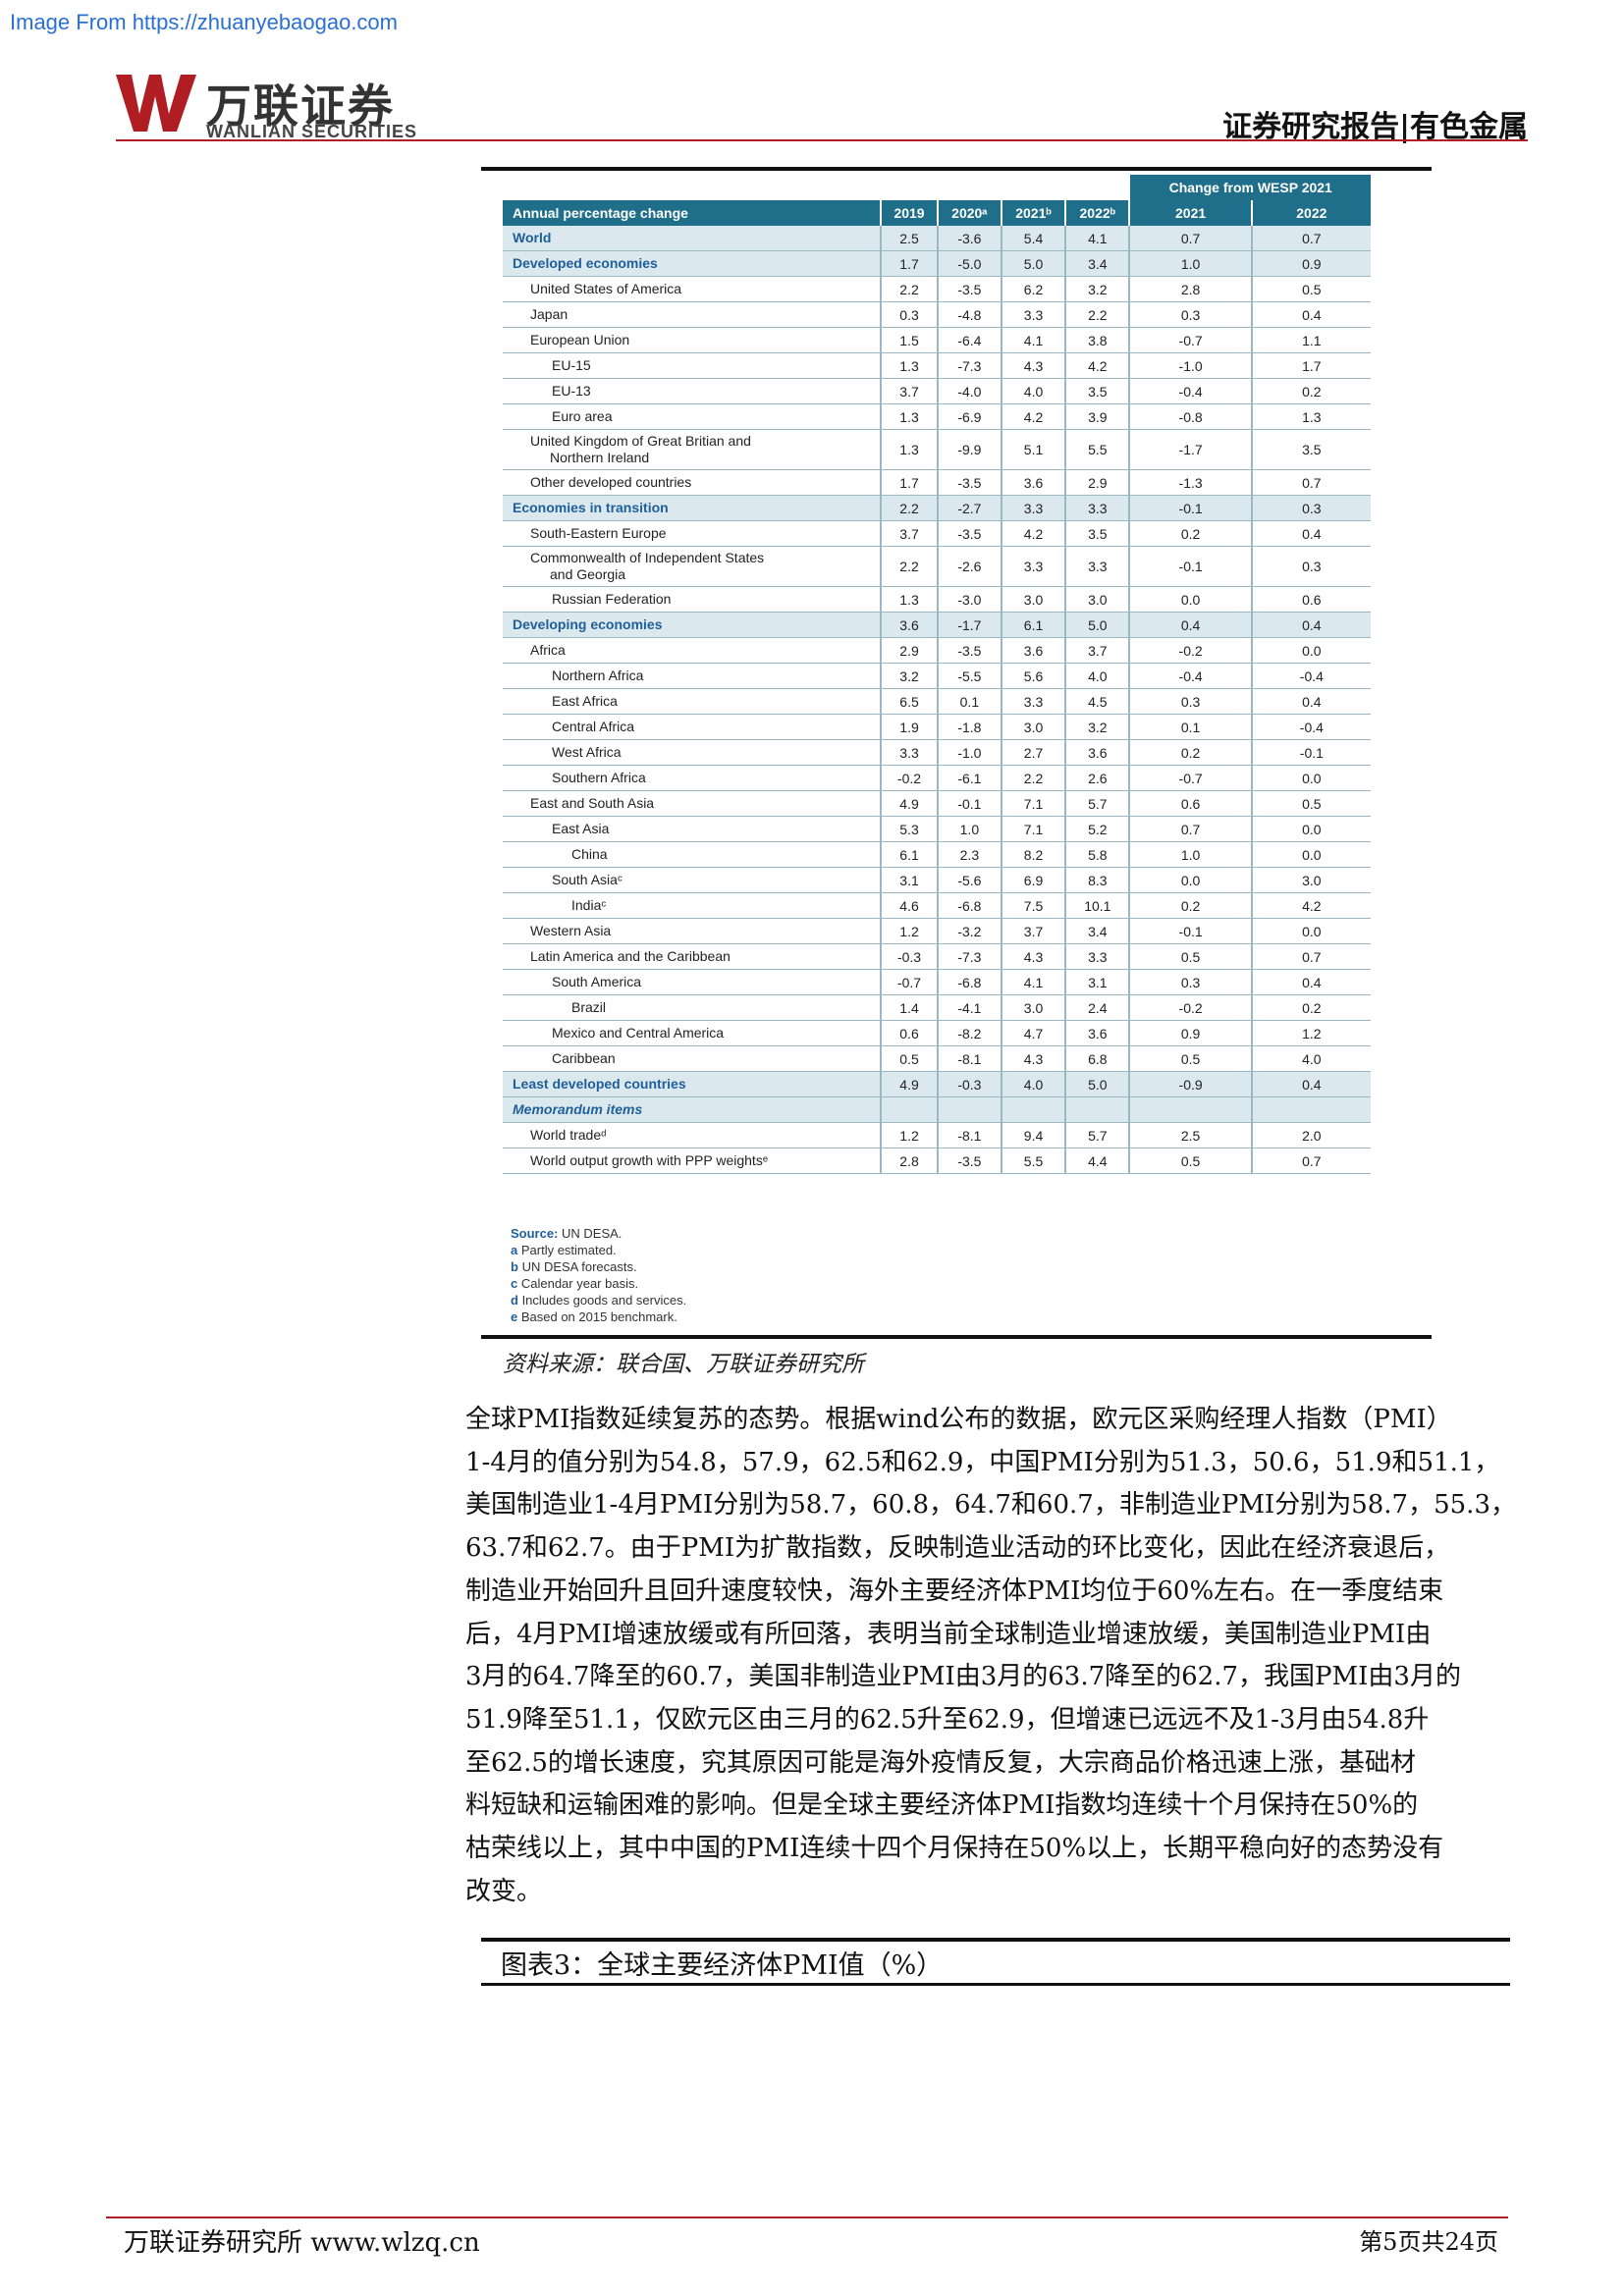 This screenshot has width=1624, height=2296. What do you see at coordinates (564, 1250) in the screenshot?
I see `table-note: a Partly estimated.` at bounding box center [564, 1250].